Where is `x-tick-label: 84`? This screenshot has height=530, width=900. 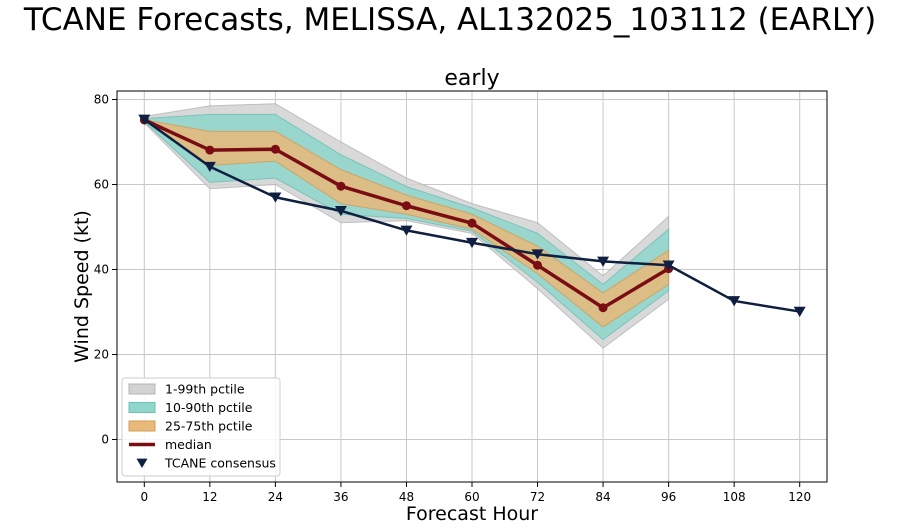
x-tick-label: 84 is located at coordinates (602, 497).